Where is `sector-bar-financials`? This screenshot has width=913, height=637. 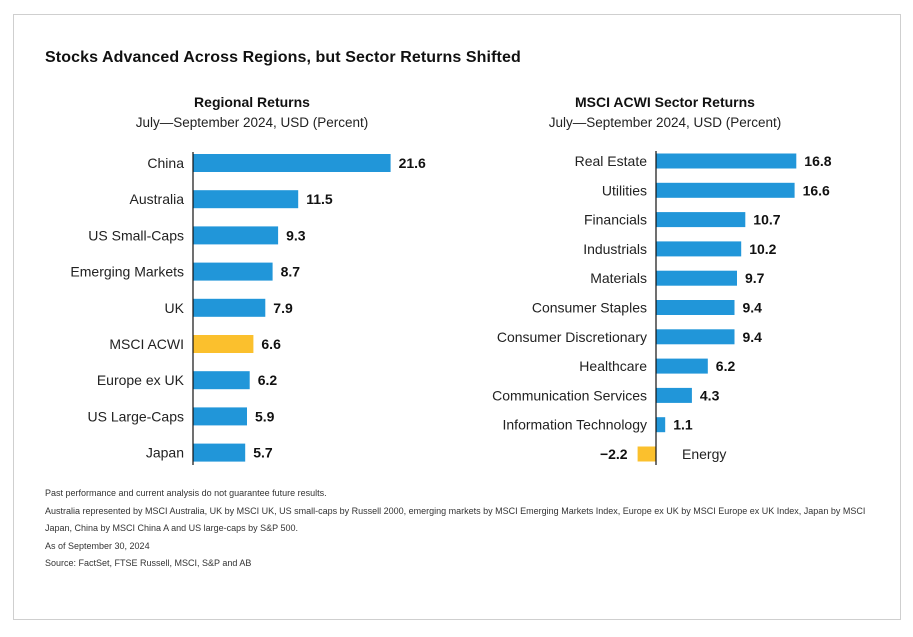 sector-bar-financials is located at coordinates (701, 220).